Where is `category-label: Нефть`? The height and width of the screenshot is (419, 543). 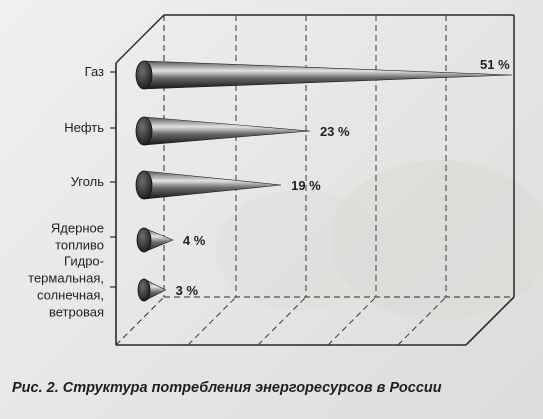 category-label: Нефть is located at coordinates (84, 127).